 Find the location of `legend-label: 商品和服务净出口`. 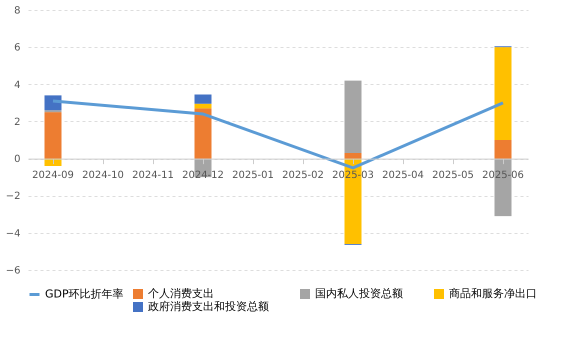

legend-label: 商品和服务净出口 is located at coordinates (493, 293).